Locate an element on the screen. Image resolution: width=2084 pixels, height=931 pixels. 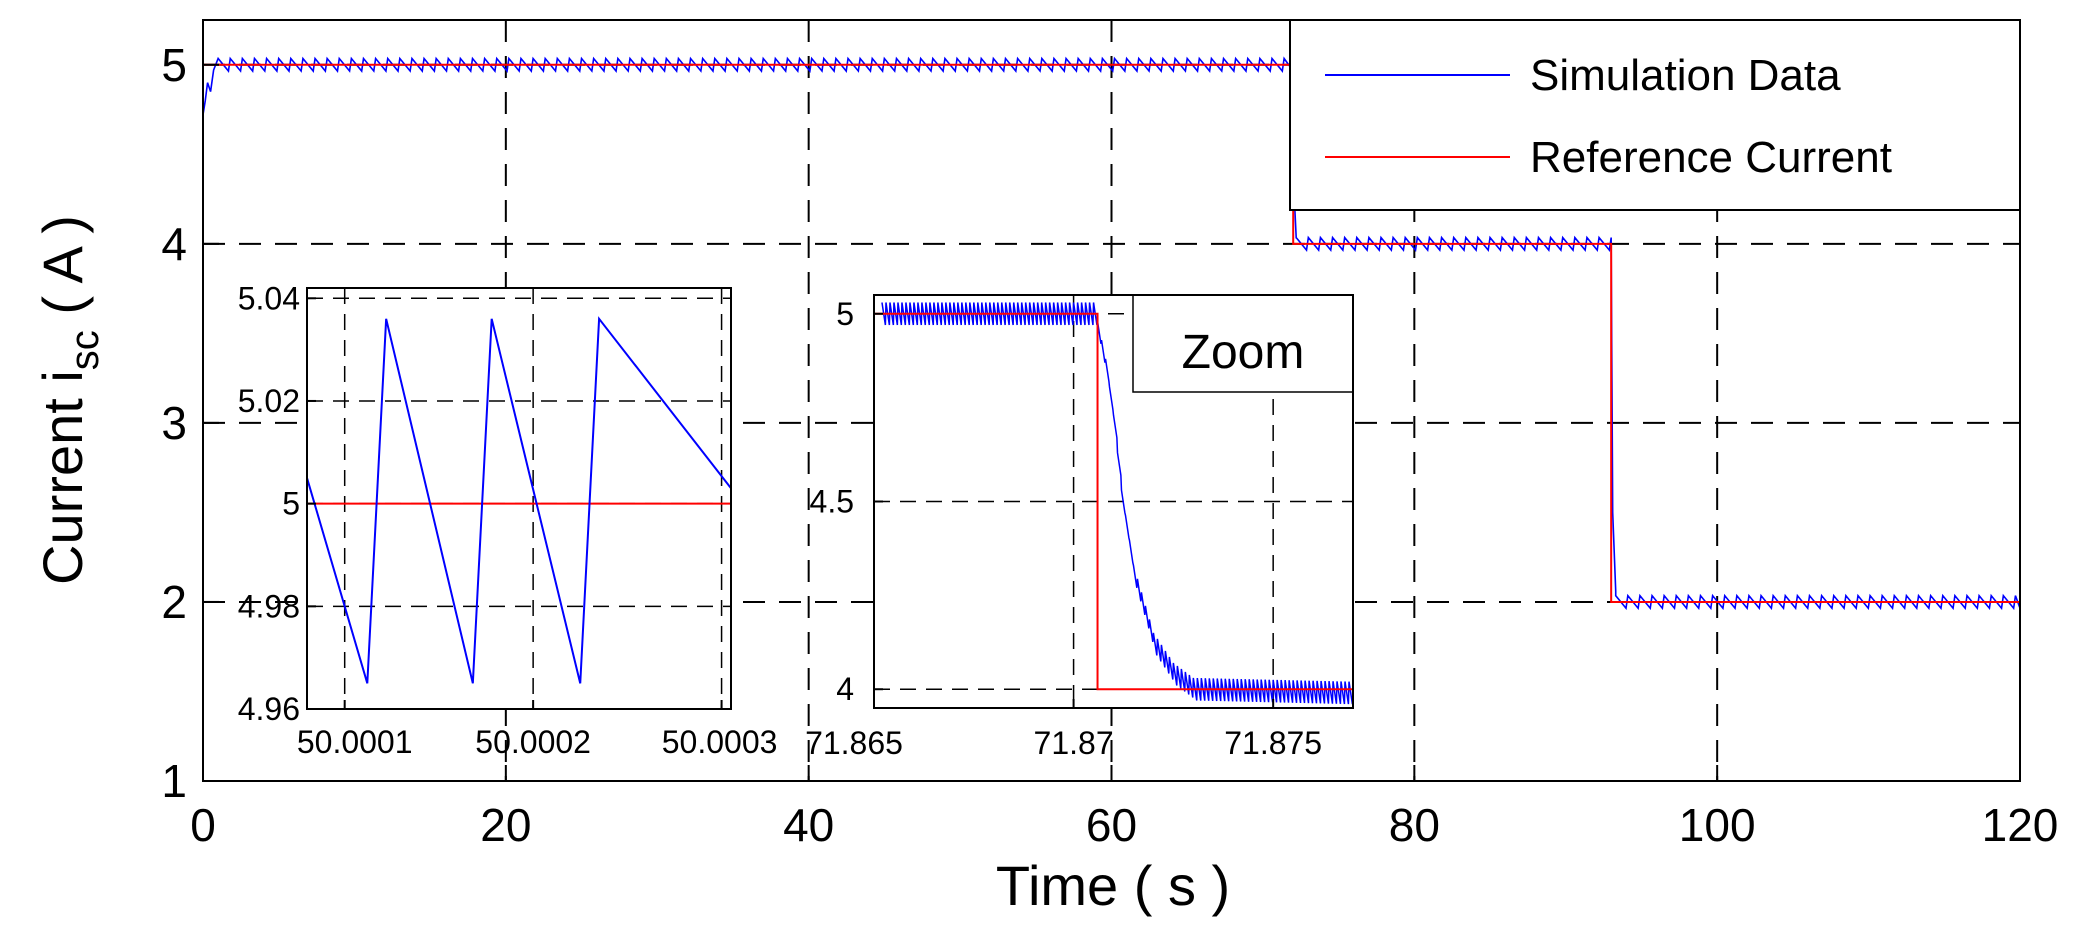
y-axis-label-unit: ( A ) is located at coordinates (62, 272).